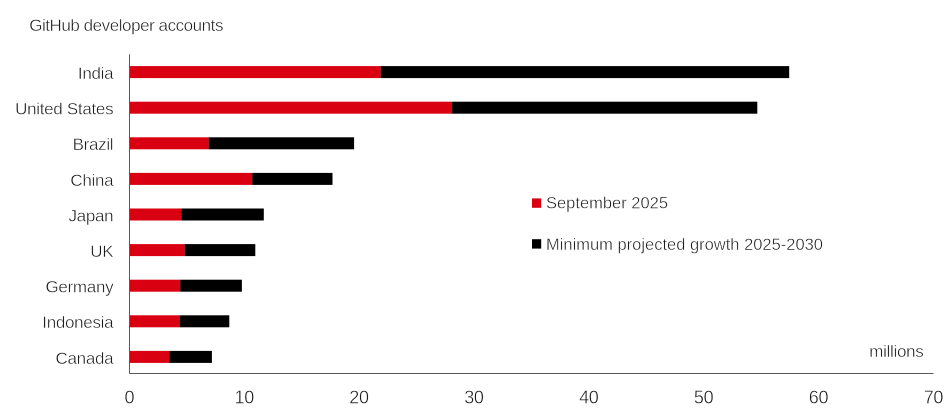 The height and width of the screenshot is (416, 948). I want to click on svg-text: 30, so click(474, 398).